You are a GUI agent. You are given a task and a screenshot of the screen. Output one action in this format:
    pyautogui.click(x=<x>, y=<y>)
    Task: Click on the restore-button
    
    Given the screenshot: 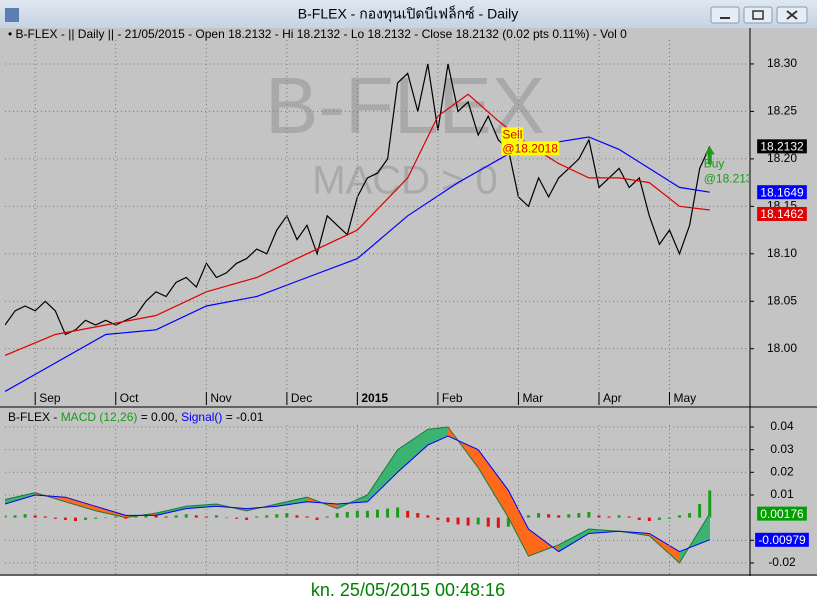 What is the action you would take?
    pyautogui.click(x=758, y=15)
    